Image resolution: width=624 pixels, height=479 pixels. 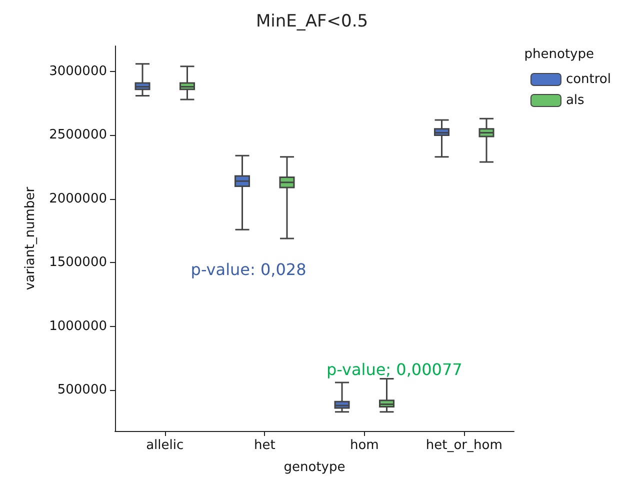 What do you see at coordinates (265, 445) in the screenshot?
I see `x-tick-label: het` at bounding box center [265, 445].